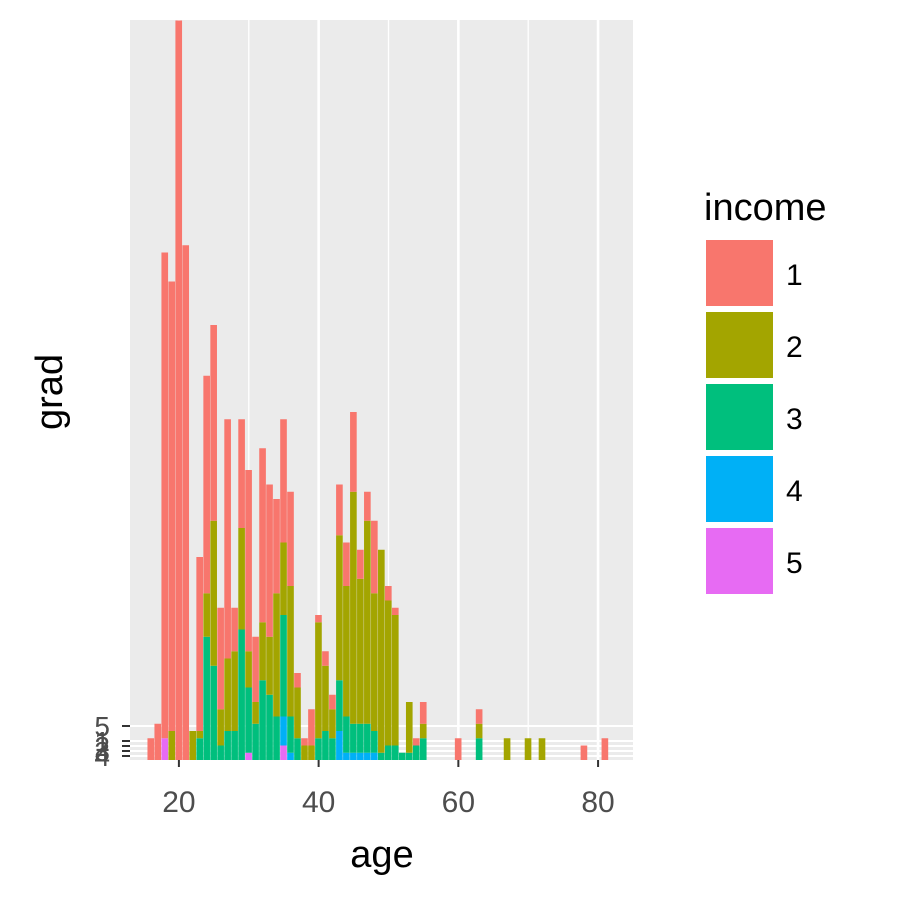 The width and height of the screenshot is (900, 900). Describe the element at coordinates (458, 802) in the screenshot. I see `x-tick-label: 60` at that location.